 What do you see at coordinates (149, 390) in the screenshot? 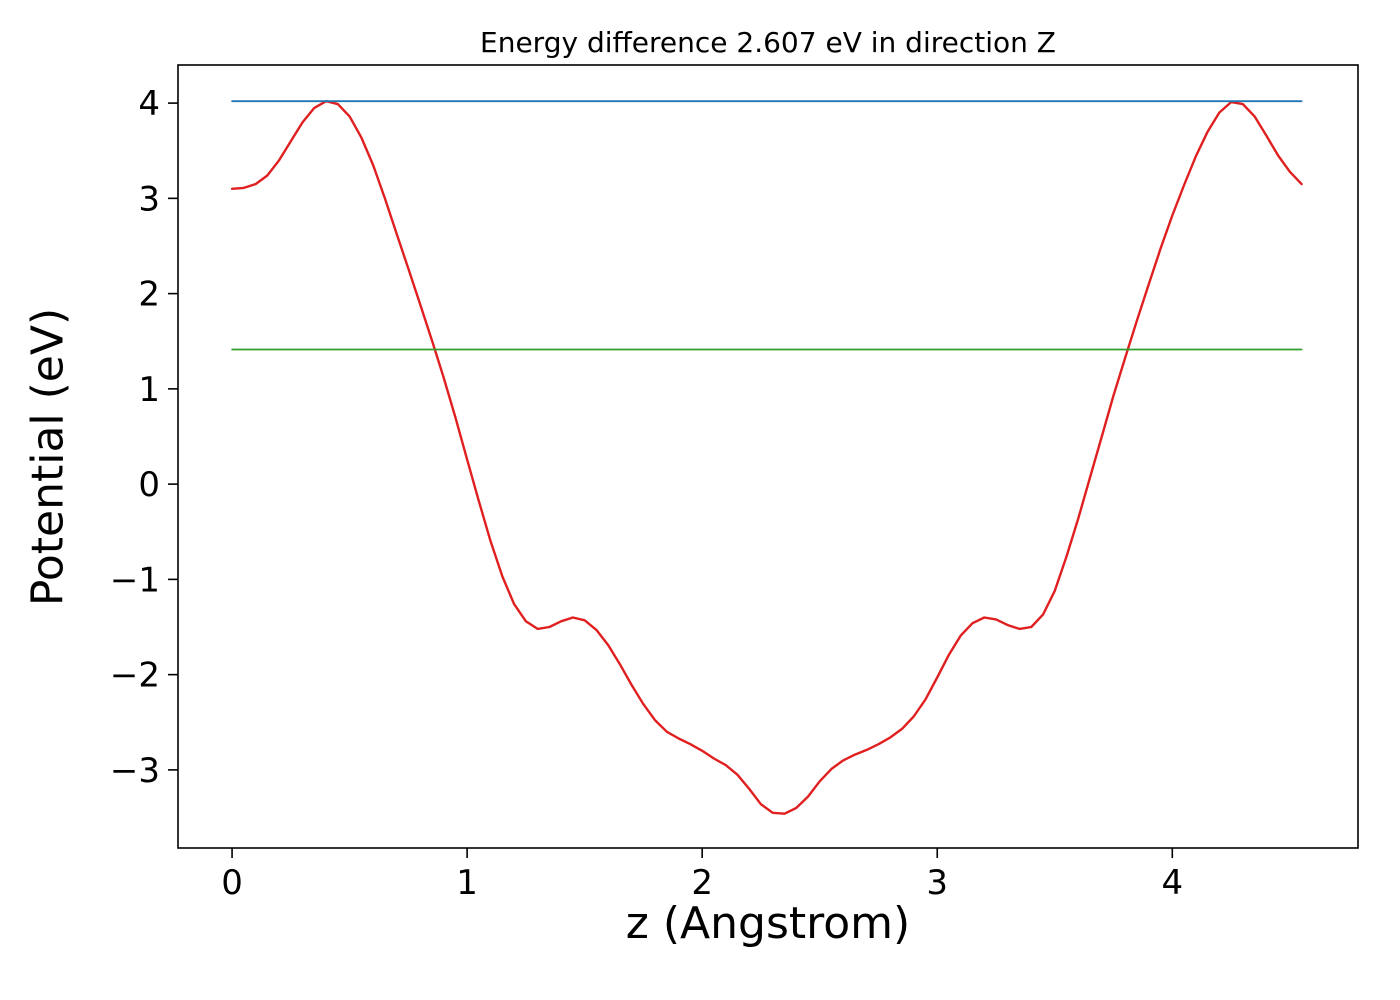
I see `y-tick-label: 1` at bounding box center [149, 390].